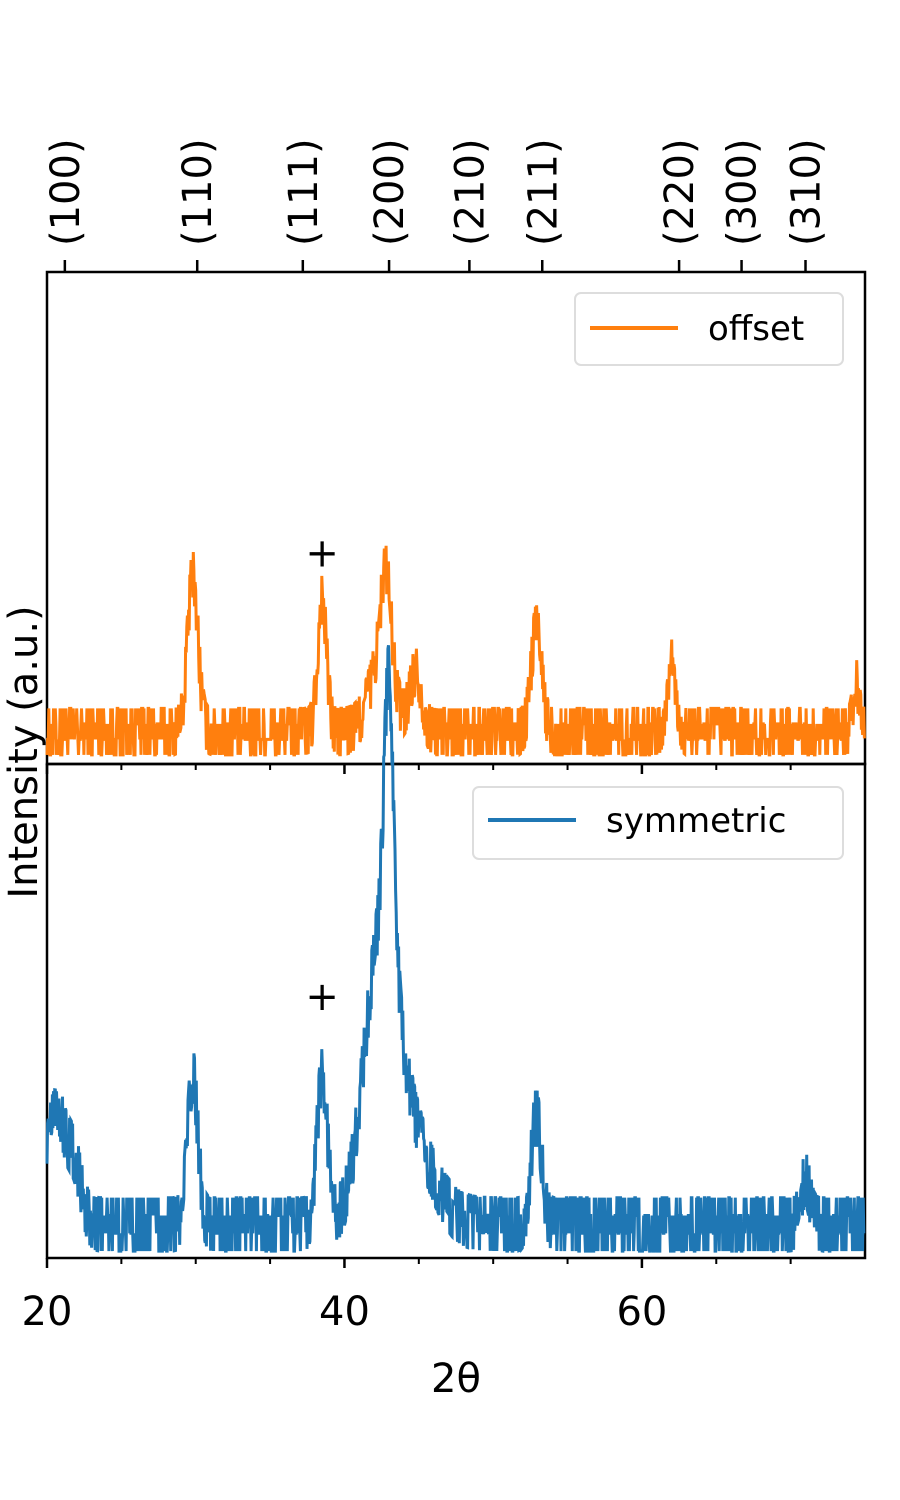 Image resolution: width=900 pixels, height=1500 pixels. Describe the element at coordinates (47, 1312) in the screenshot. I see `x-tick-label: 20` at that location.